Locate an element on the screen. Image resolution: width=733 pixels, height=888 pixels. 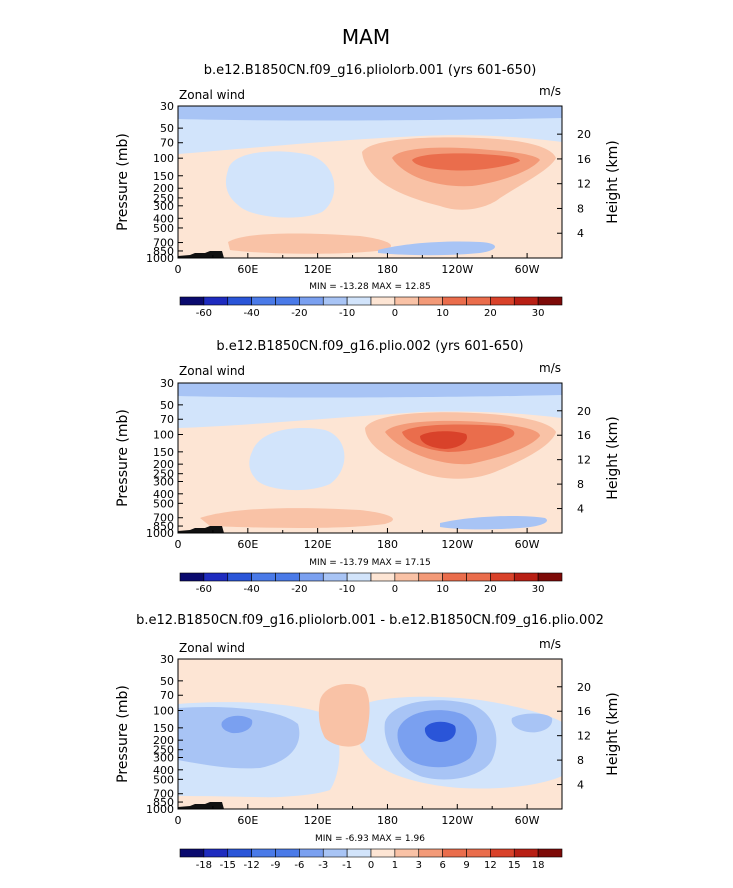
panel-2-frame is located at coordinates (370, 458).